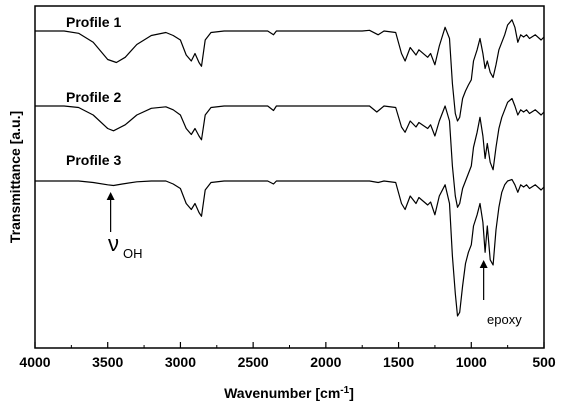 The width and height of the screenshot is (571, 405). I want to click on nu-oh-arrow, so click(110, 212).